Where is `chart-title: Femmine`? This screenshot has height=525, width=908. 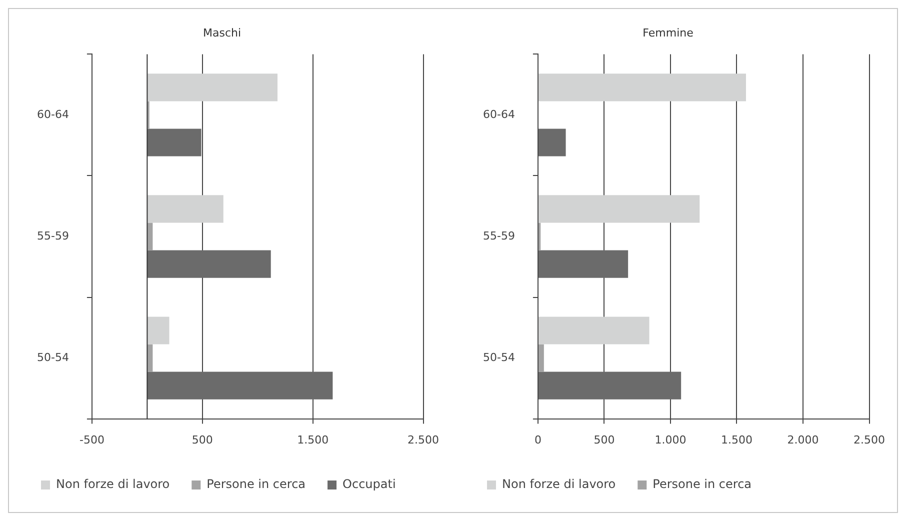
chart-title: Femmine is located at coordinates (668, 33).